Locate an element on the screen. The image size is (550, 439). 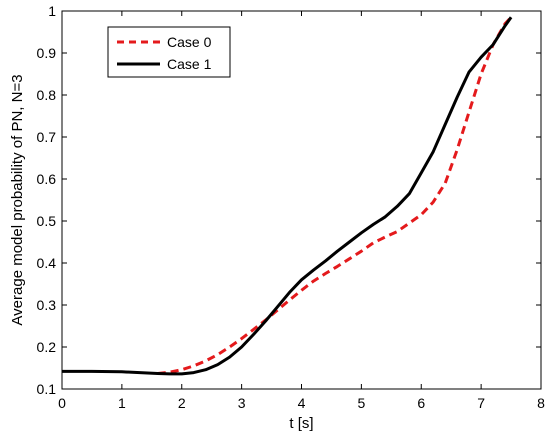
y-tick-label: 1 is located at coordinates (52, 11).